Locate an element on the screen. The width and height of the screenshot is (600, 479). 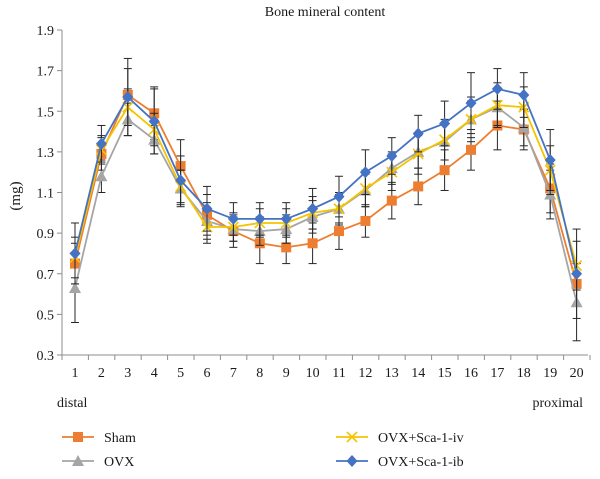
y-tick-label: 1.7 is located at coordinates (46, 72).